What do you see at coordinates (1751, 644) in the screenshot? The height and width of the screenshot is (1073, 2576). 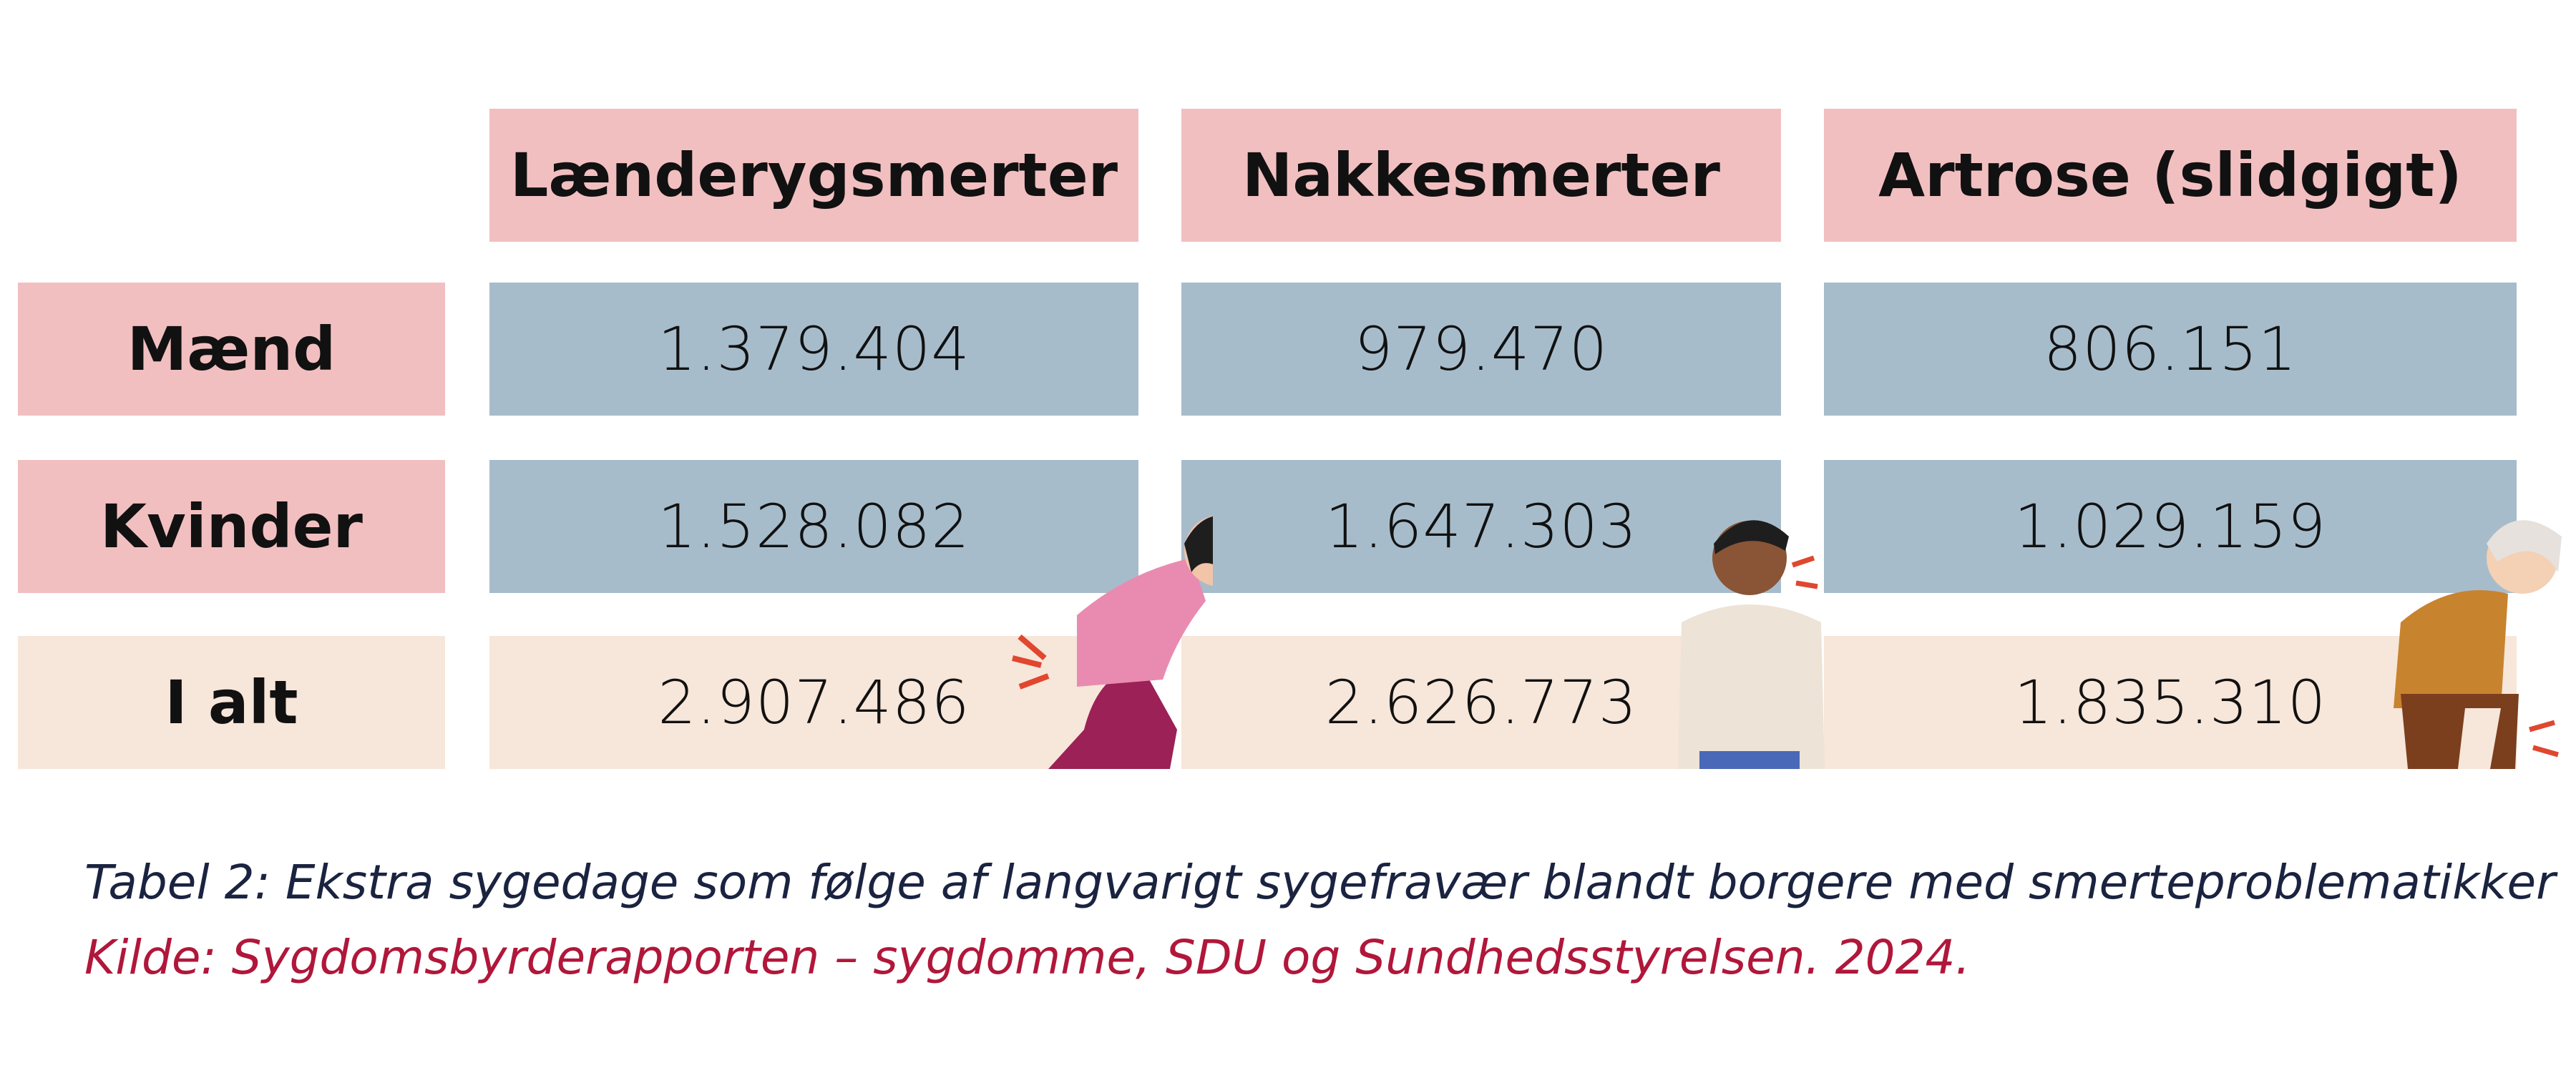 I see `illustration-man` at bounding box center [1751, 644].